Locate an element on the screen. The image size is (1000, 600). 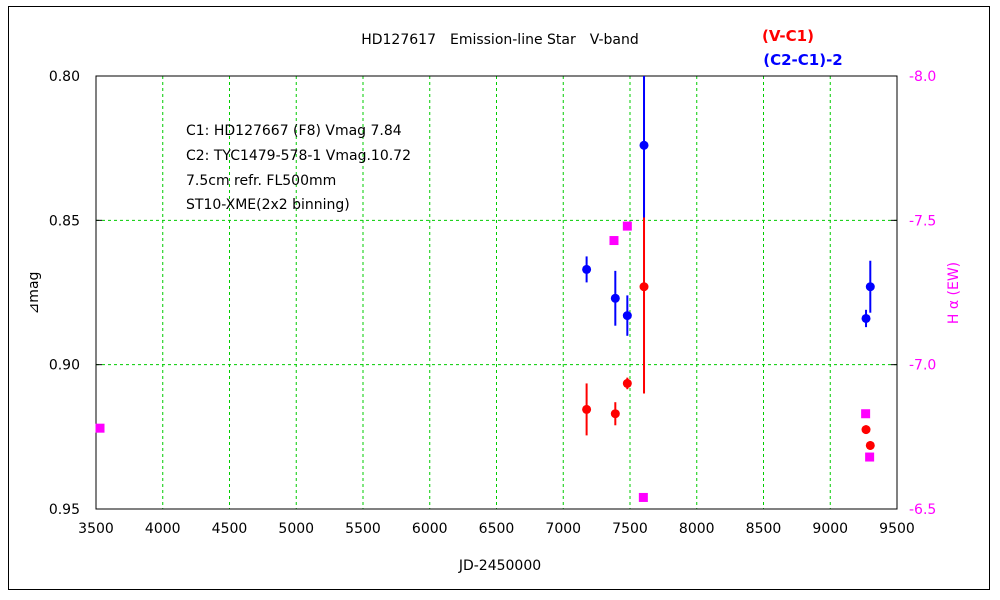
annotation-c2: C2: TYC1479-578-1 Vmag.10.72 is located at coordinates (298, 156).